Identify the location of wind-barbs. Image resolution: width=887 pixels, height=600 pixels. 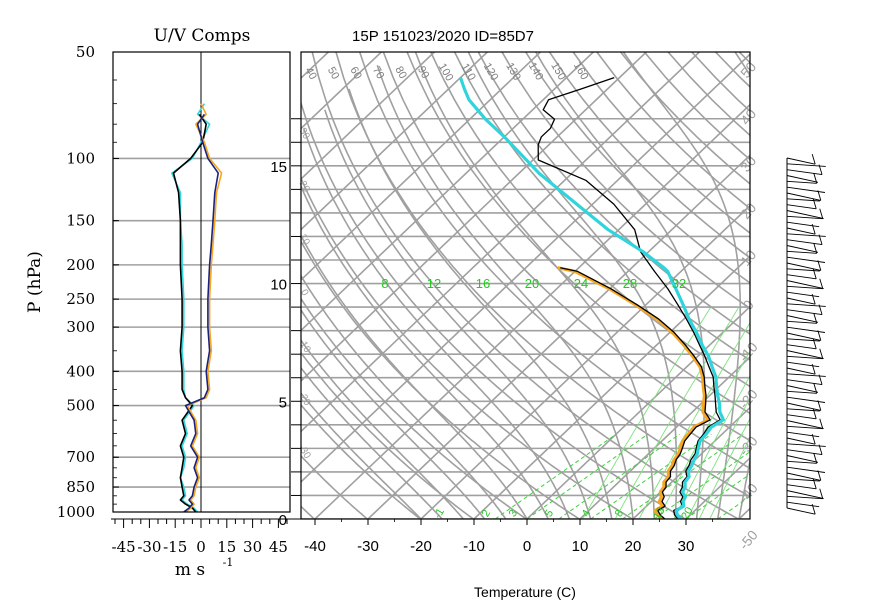
(806, 334).